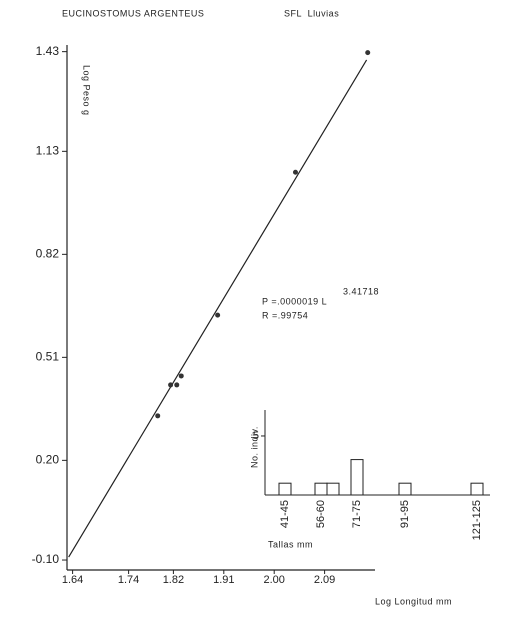 The width and height of the screenshot is (532, 630). What do you see at coordinates (128, 580) in the screenshot?
I see `x-tick-label: 1.74` at bounding box center [128, 580].